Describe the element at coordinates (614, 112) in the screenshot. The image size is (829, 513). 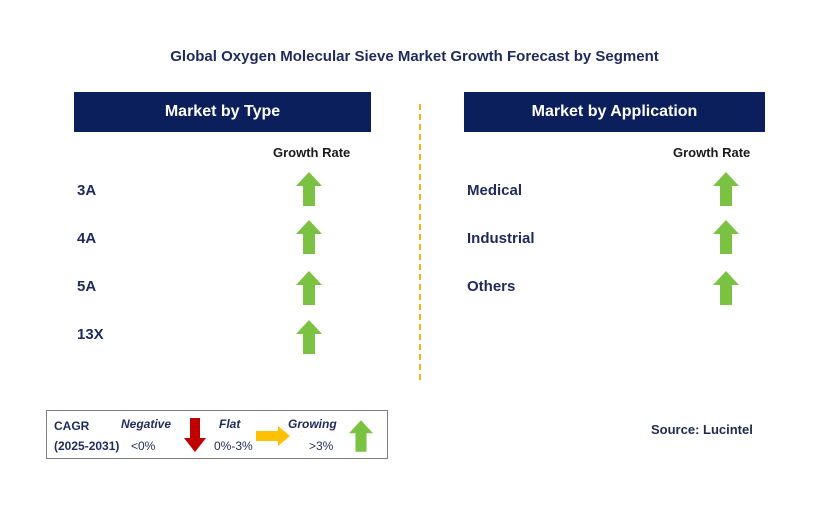
I see `market-by-application-header: Market by Application` at that location.